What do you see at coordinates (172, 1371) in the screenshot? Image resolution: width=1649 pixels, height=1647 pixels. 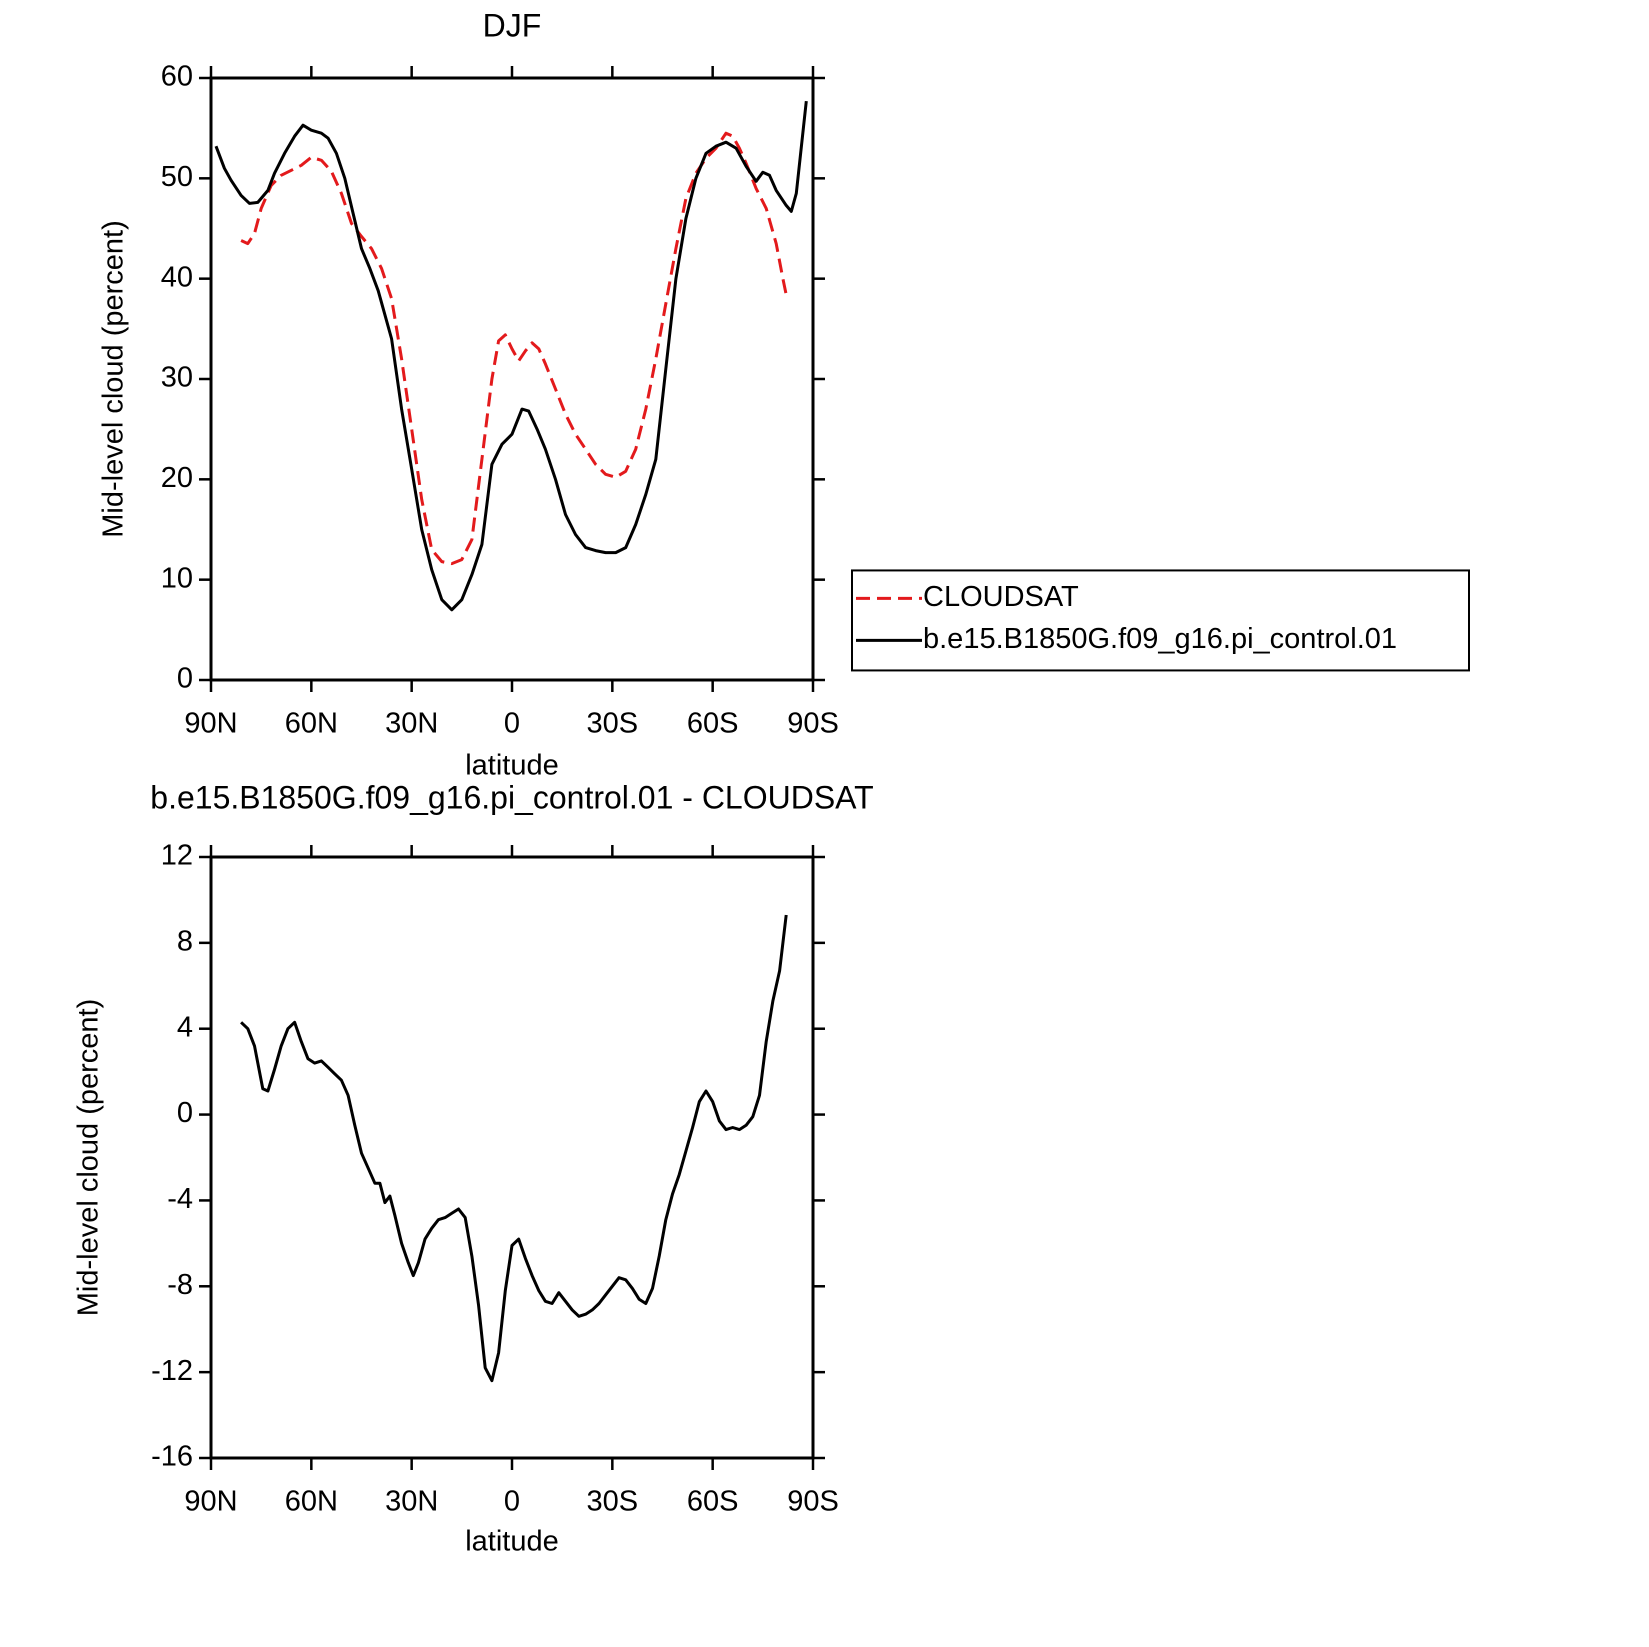 I see `y-tick-label: -12` at bounding box center [172, 1371].